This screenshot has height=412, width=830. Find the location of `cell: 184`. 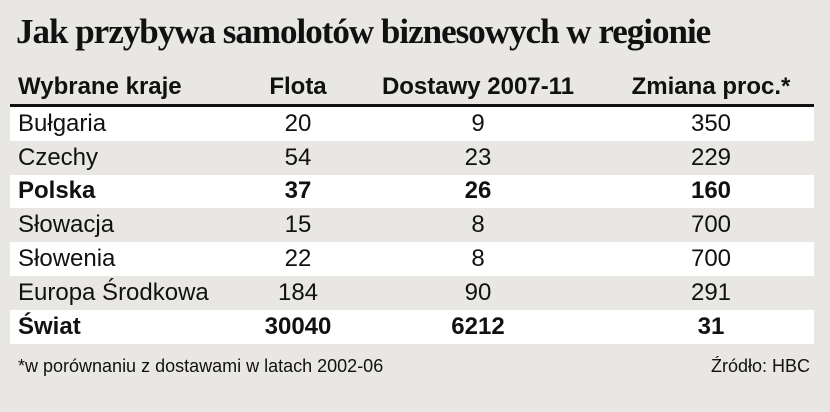

cell: 184 is located at coordinates (298, 292).